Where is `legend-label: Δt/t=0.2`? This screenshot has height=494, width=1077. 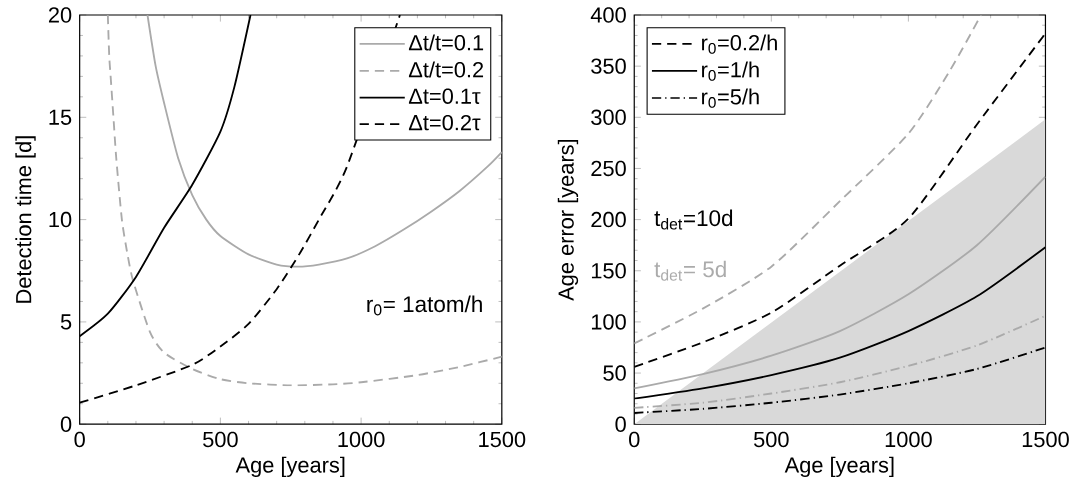
legend-label: Δt/t=0.2 is located at coordinates (446, 69).